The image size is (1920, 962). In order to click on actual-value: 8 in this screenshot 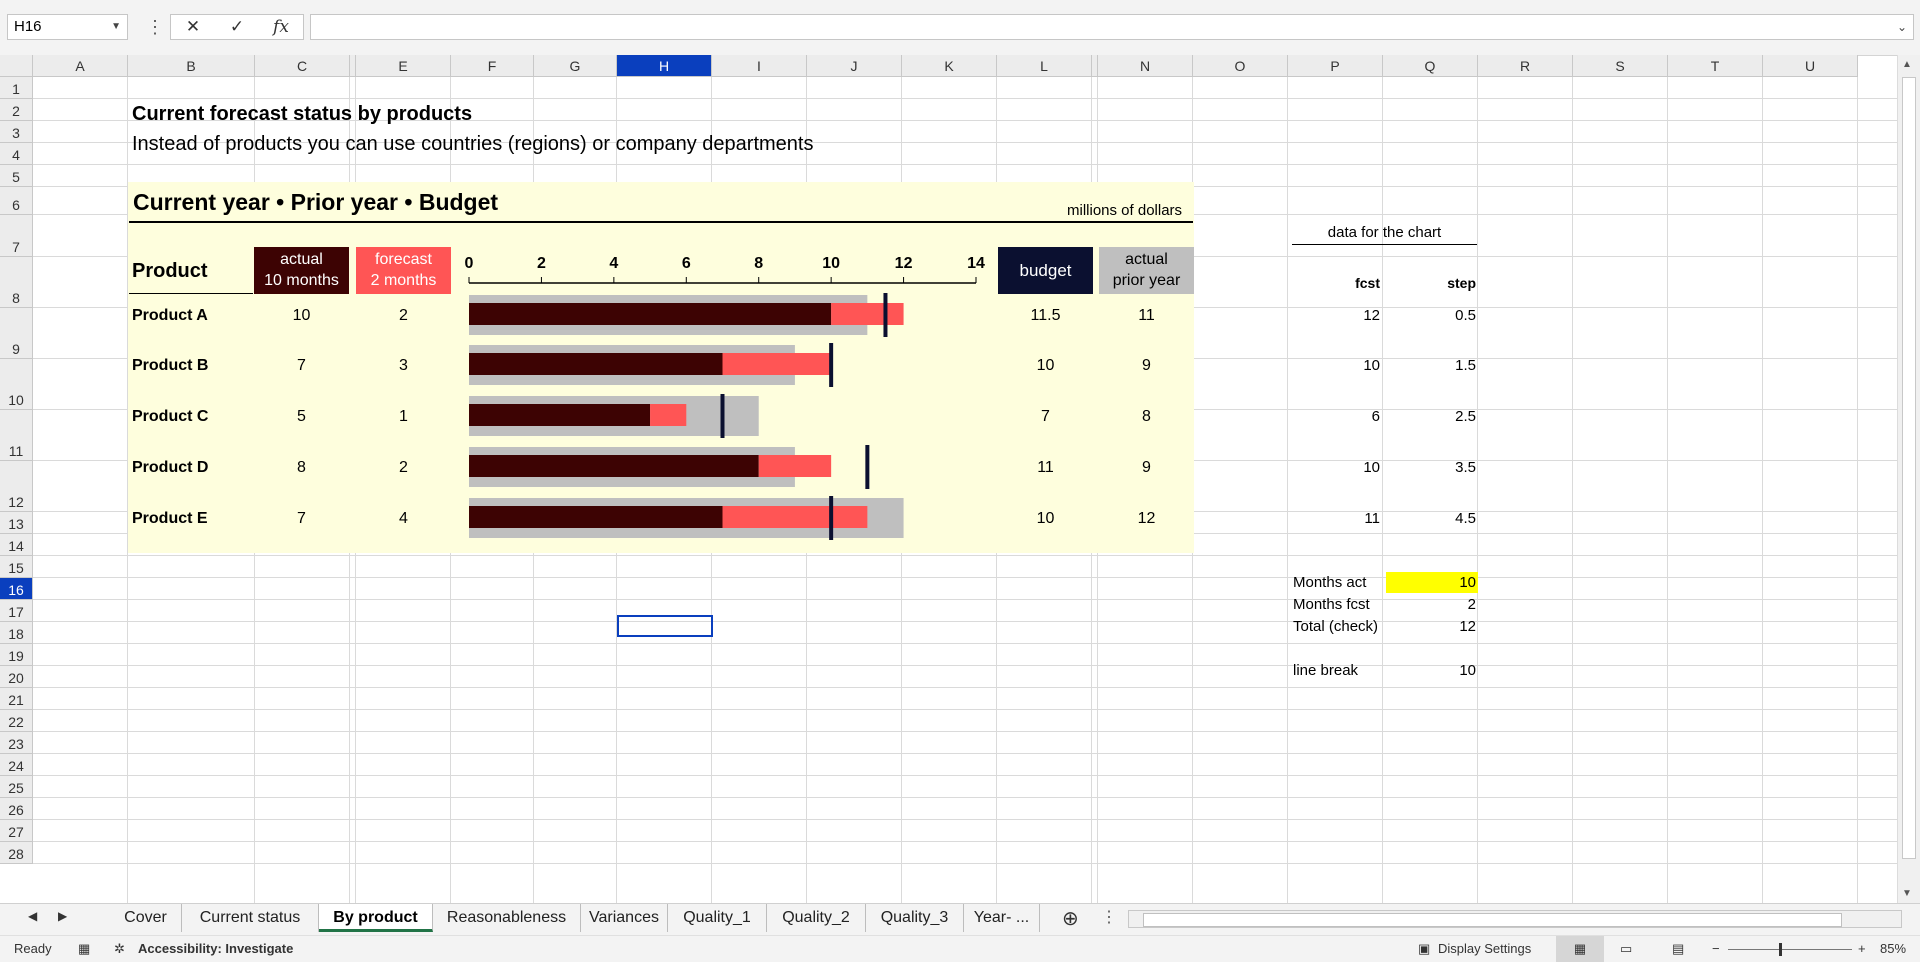, I will do `click(301, 467)`.